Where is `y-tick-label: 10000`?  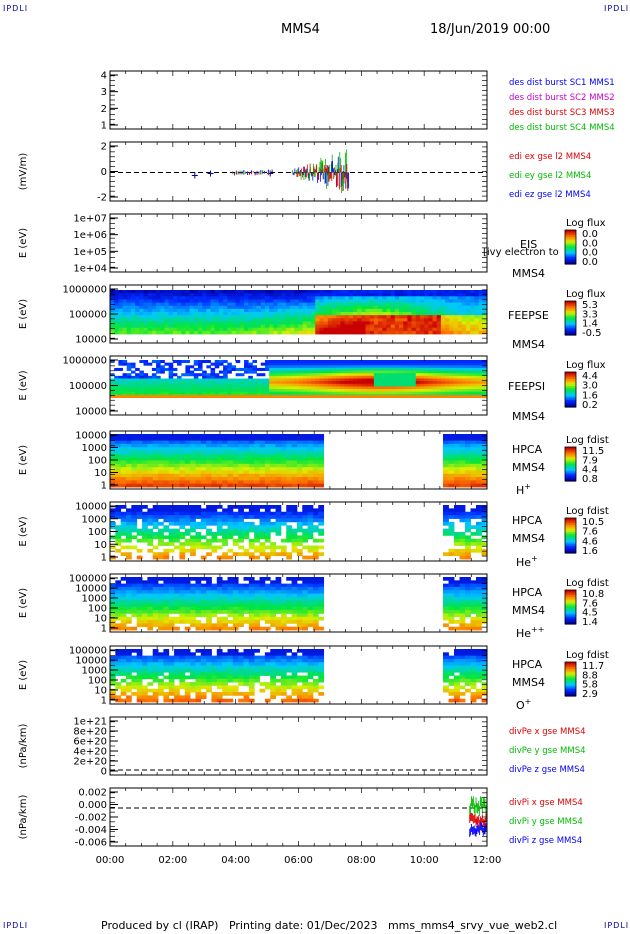
y-tick-label: 10000 is located at coordinates (91, 340).